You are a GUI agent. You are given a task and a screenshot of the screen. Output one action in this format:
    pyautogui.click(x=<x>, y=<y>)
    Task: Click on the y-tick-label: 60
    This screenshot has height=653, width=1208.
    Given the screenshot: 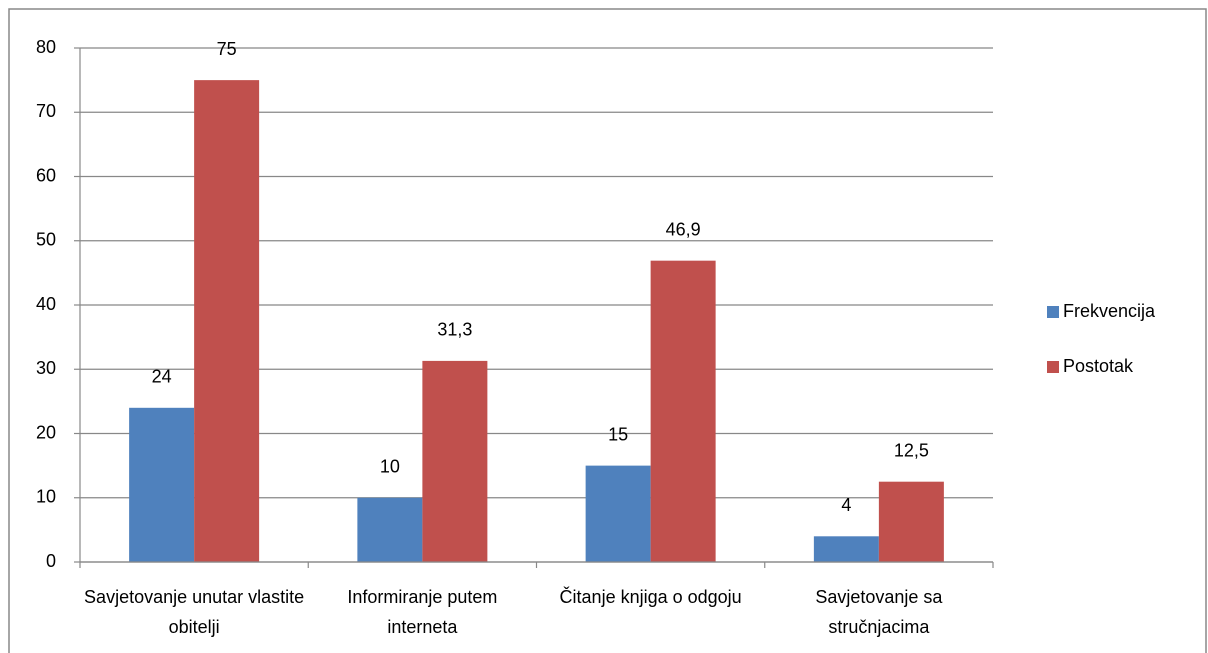 What is the action you would take?
    pyautogui.click(x=46, y=175)
    